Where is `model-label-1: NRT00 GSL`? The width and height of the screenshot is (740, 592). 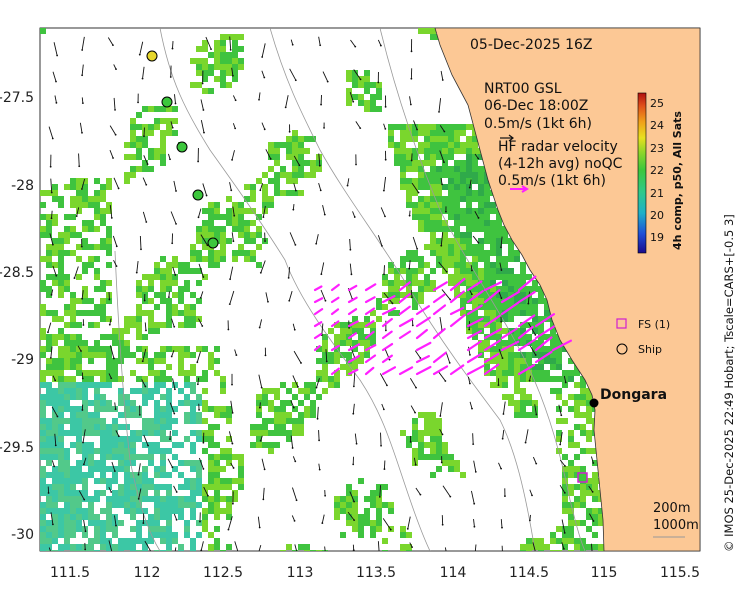
model-label-1: NRT00 GSL is located at coordinates (523, 89).